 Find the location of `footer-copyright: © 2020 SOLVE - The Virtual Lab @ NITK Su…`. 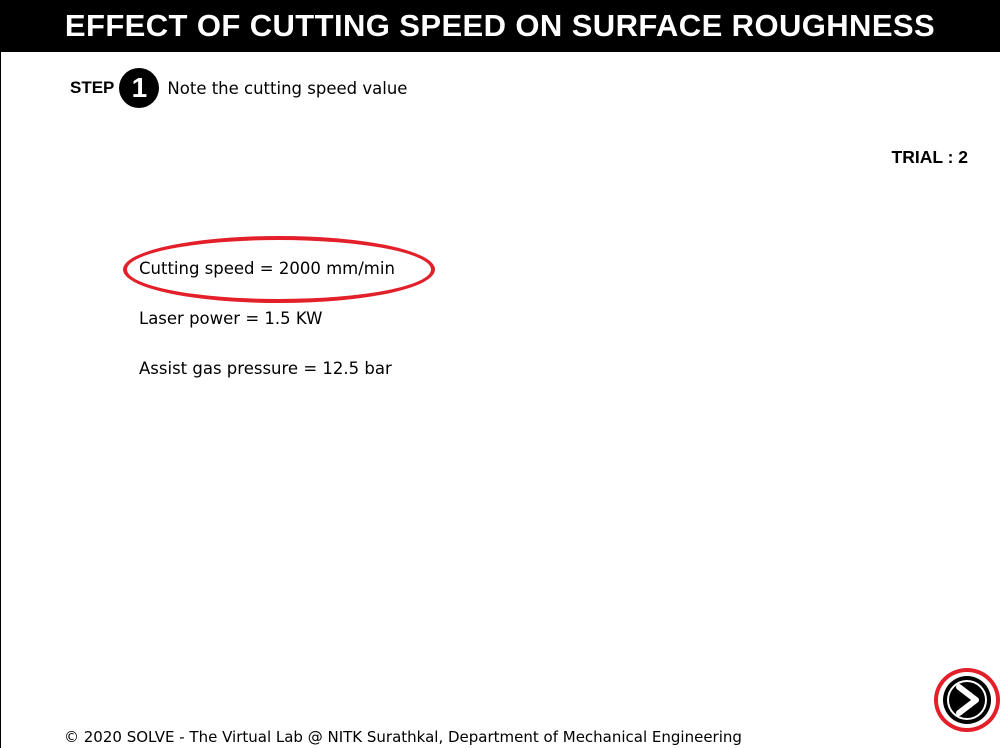

footer-copyright: © 2020 SOLVE - The Virtual Lab @ NITK Su… is located at coordinates (403, 737).